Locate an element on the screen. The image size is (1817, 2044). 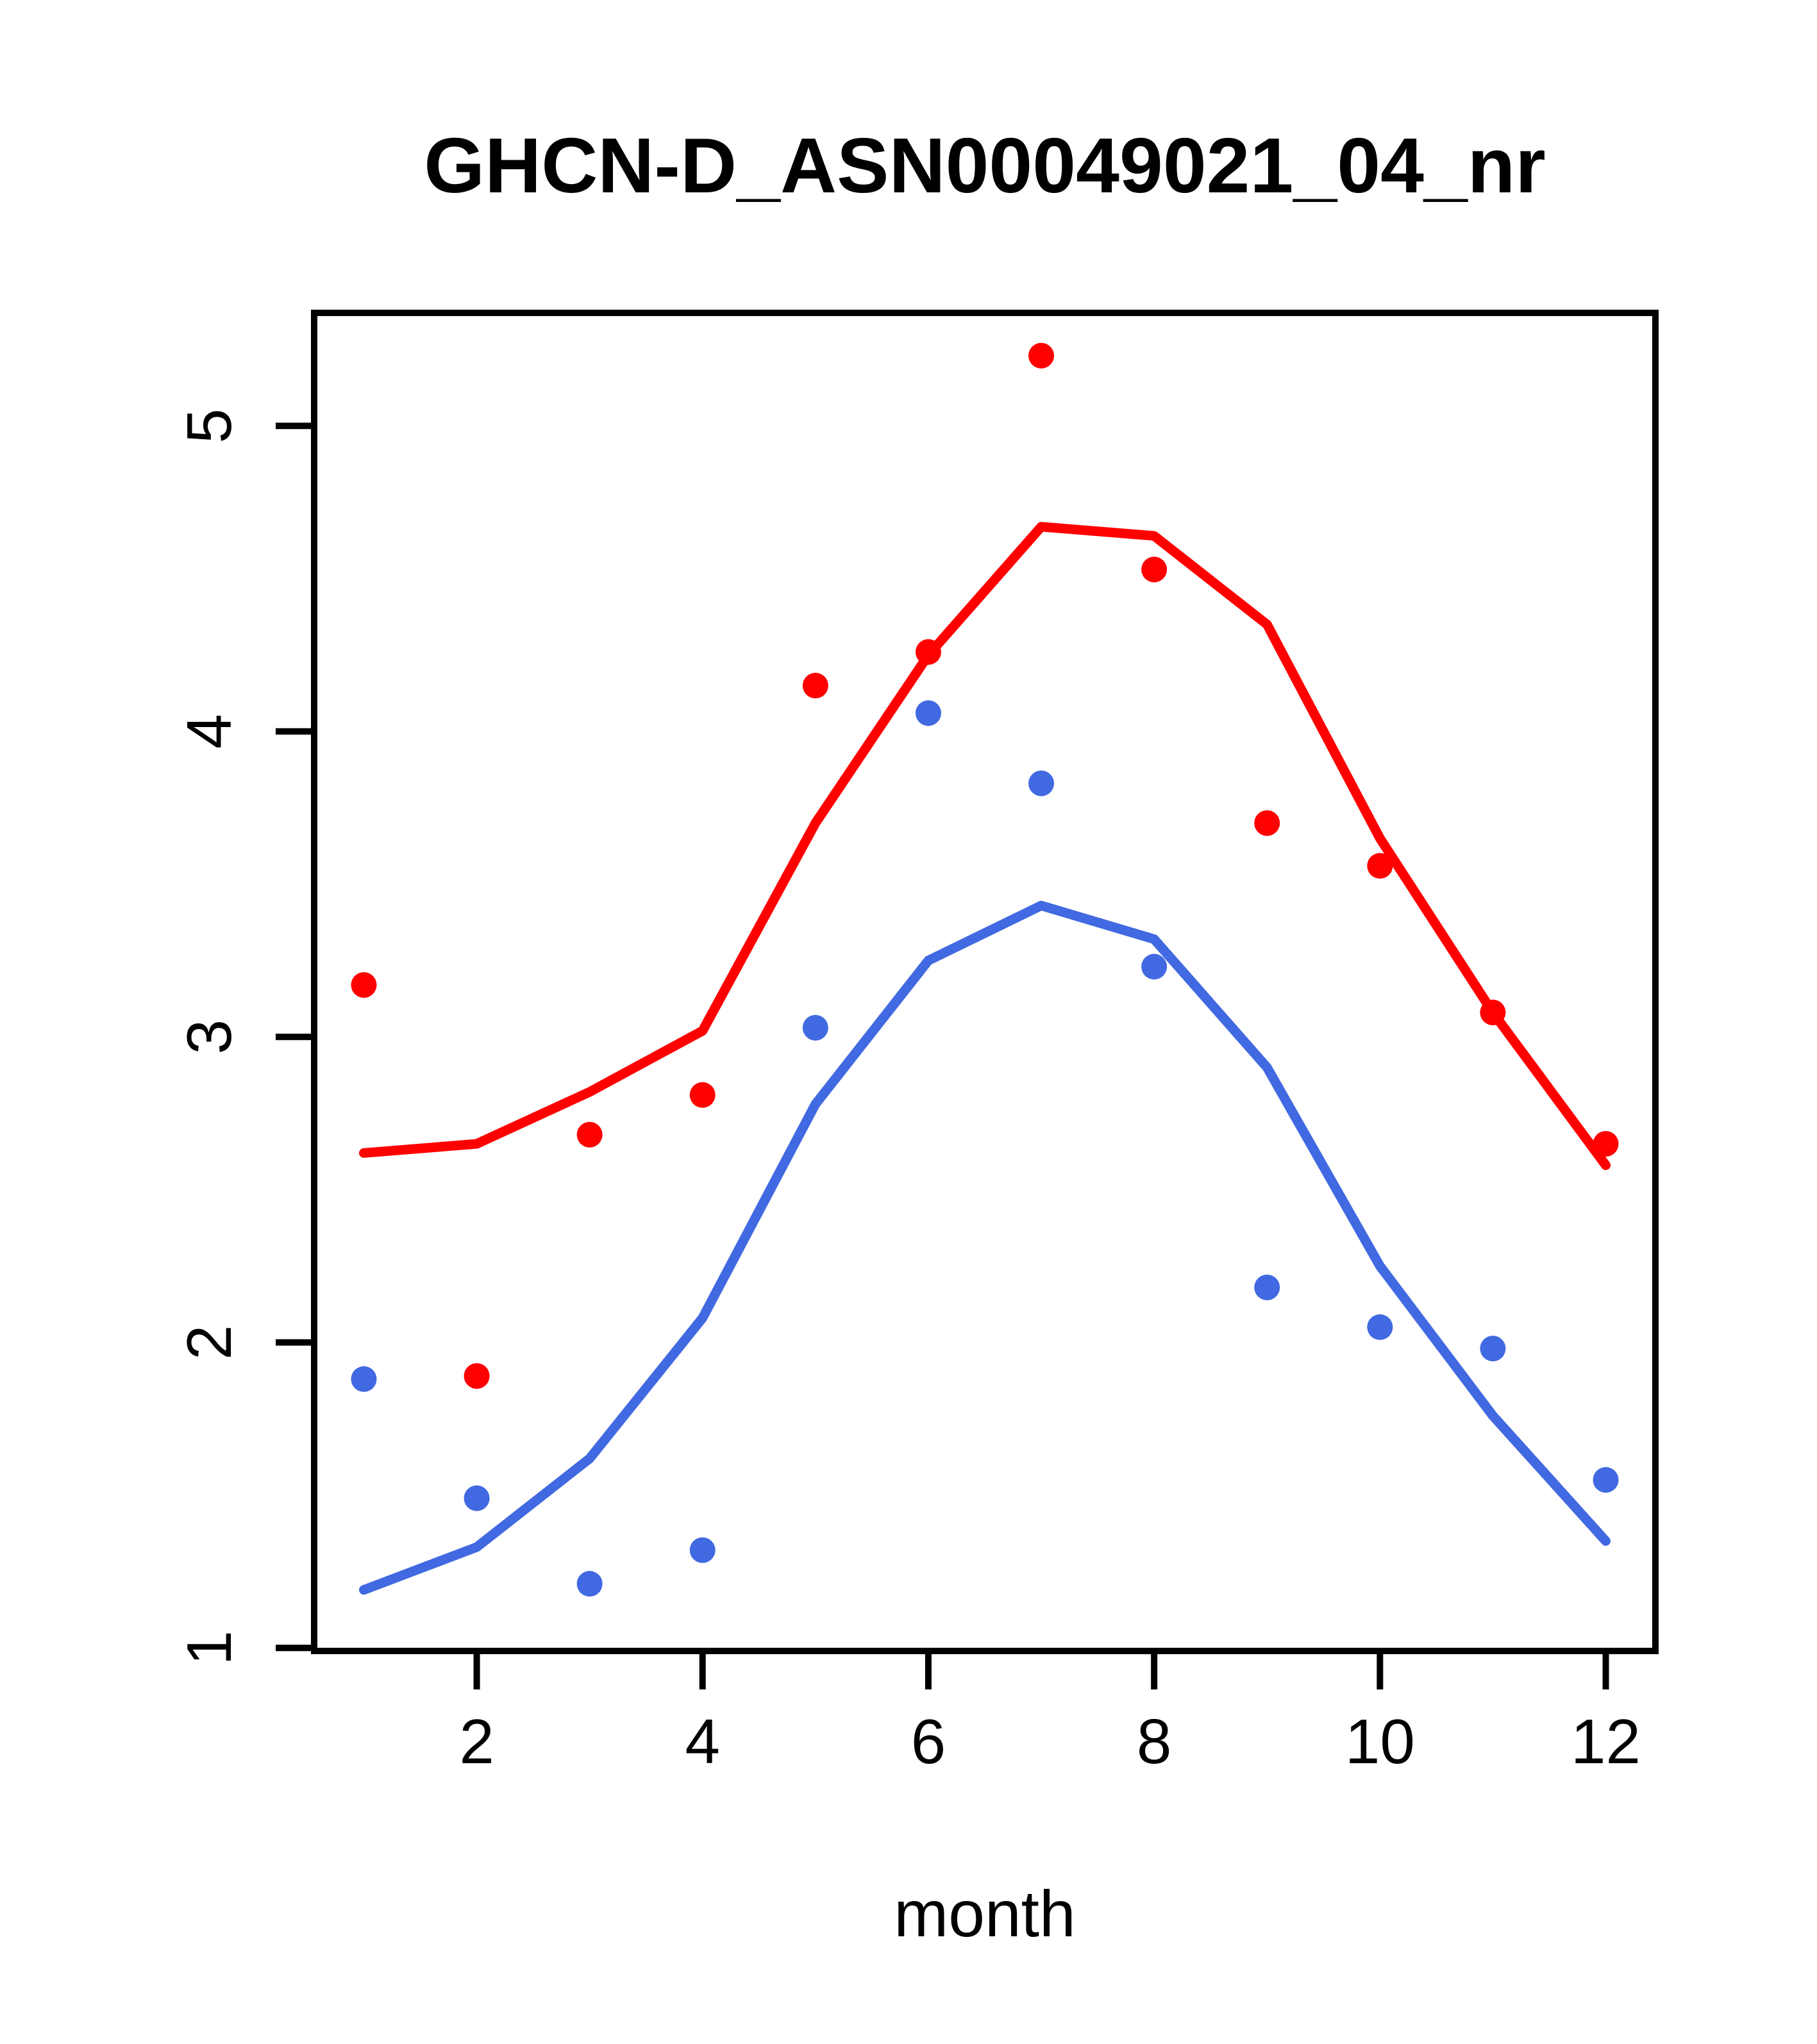
x-tick-label: 12 is located at coordinates (1606, 1742).